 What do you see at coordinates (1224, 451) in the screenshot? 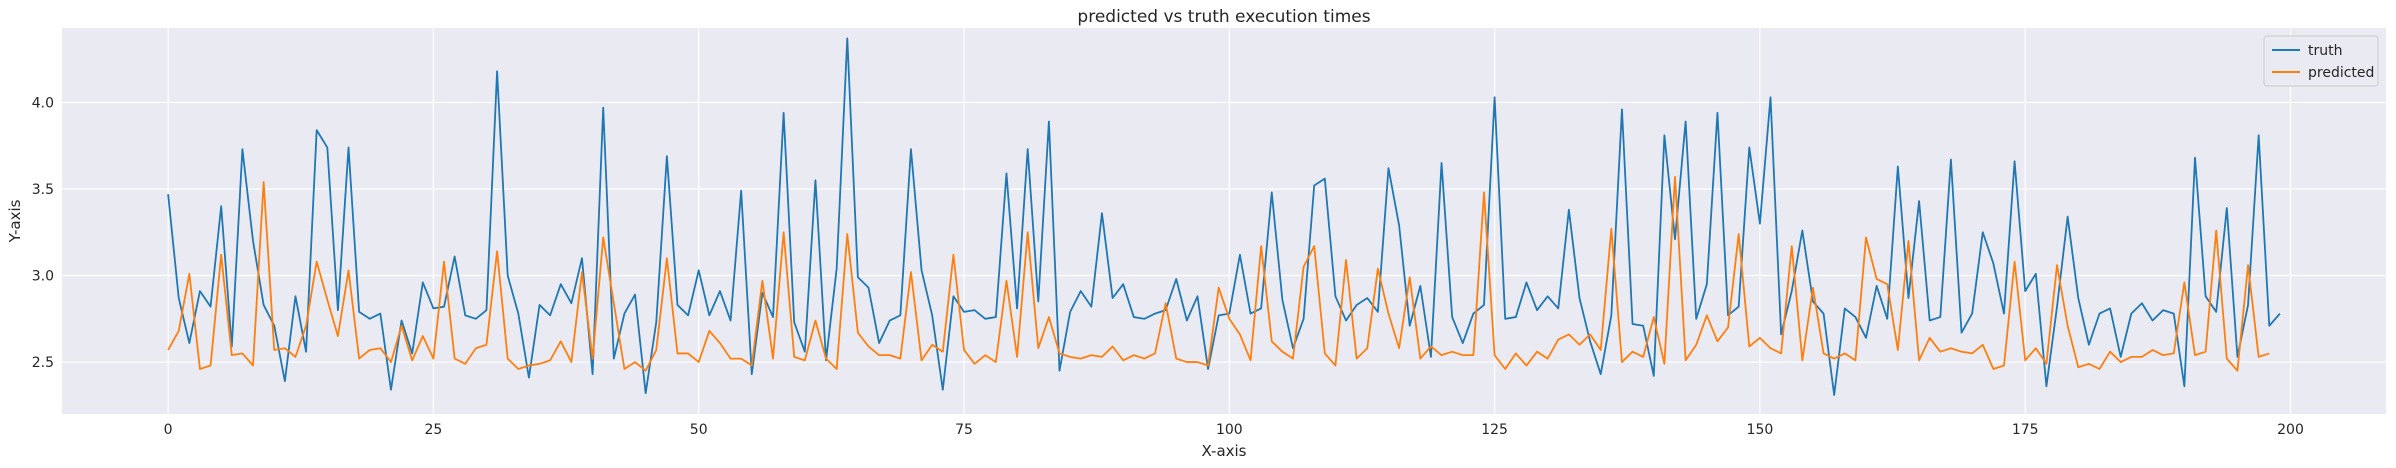
I see `x-axis-label: X-axis` at bounding box center [1224, 451].